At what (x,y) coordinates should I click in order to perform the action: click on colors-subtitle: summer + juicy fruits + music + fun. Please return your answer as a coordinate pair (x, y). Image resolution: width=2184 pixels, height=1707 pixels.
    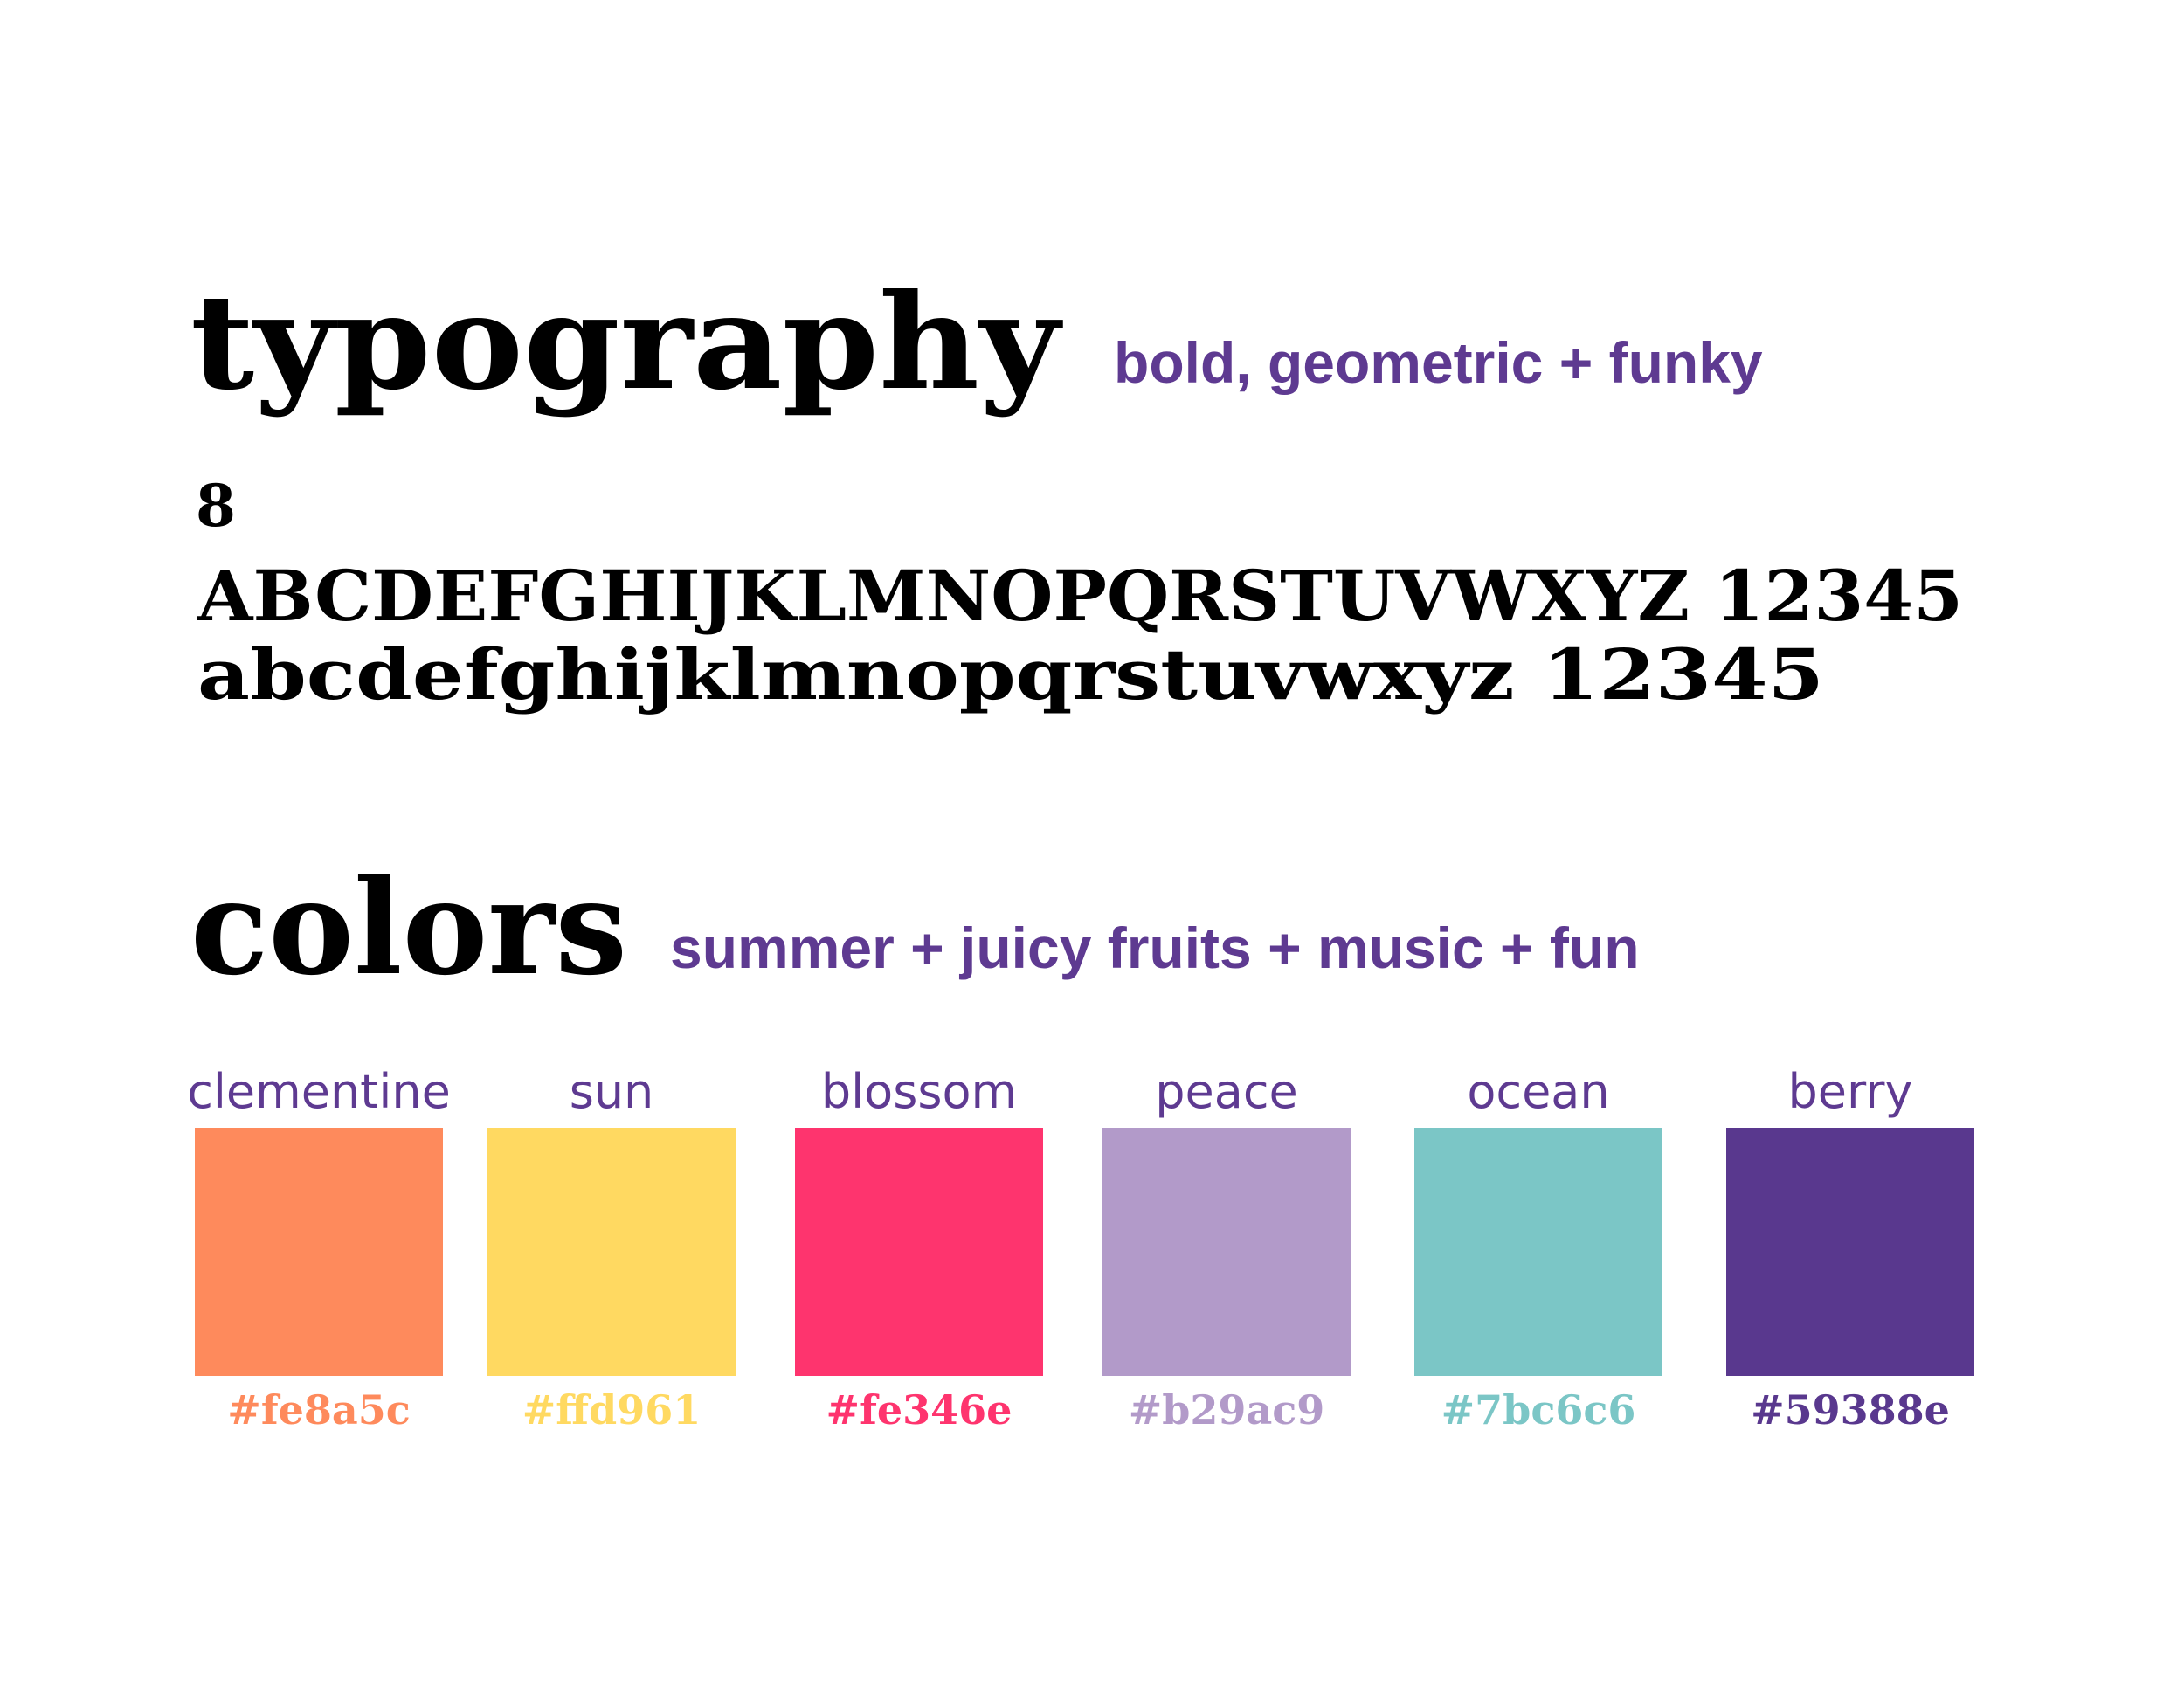
    Looking at the image, I should click on (1155, 948).